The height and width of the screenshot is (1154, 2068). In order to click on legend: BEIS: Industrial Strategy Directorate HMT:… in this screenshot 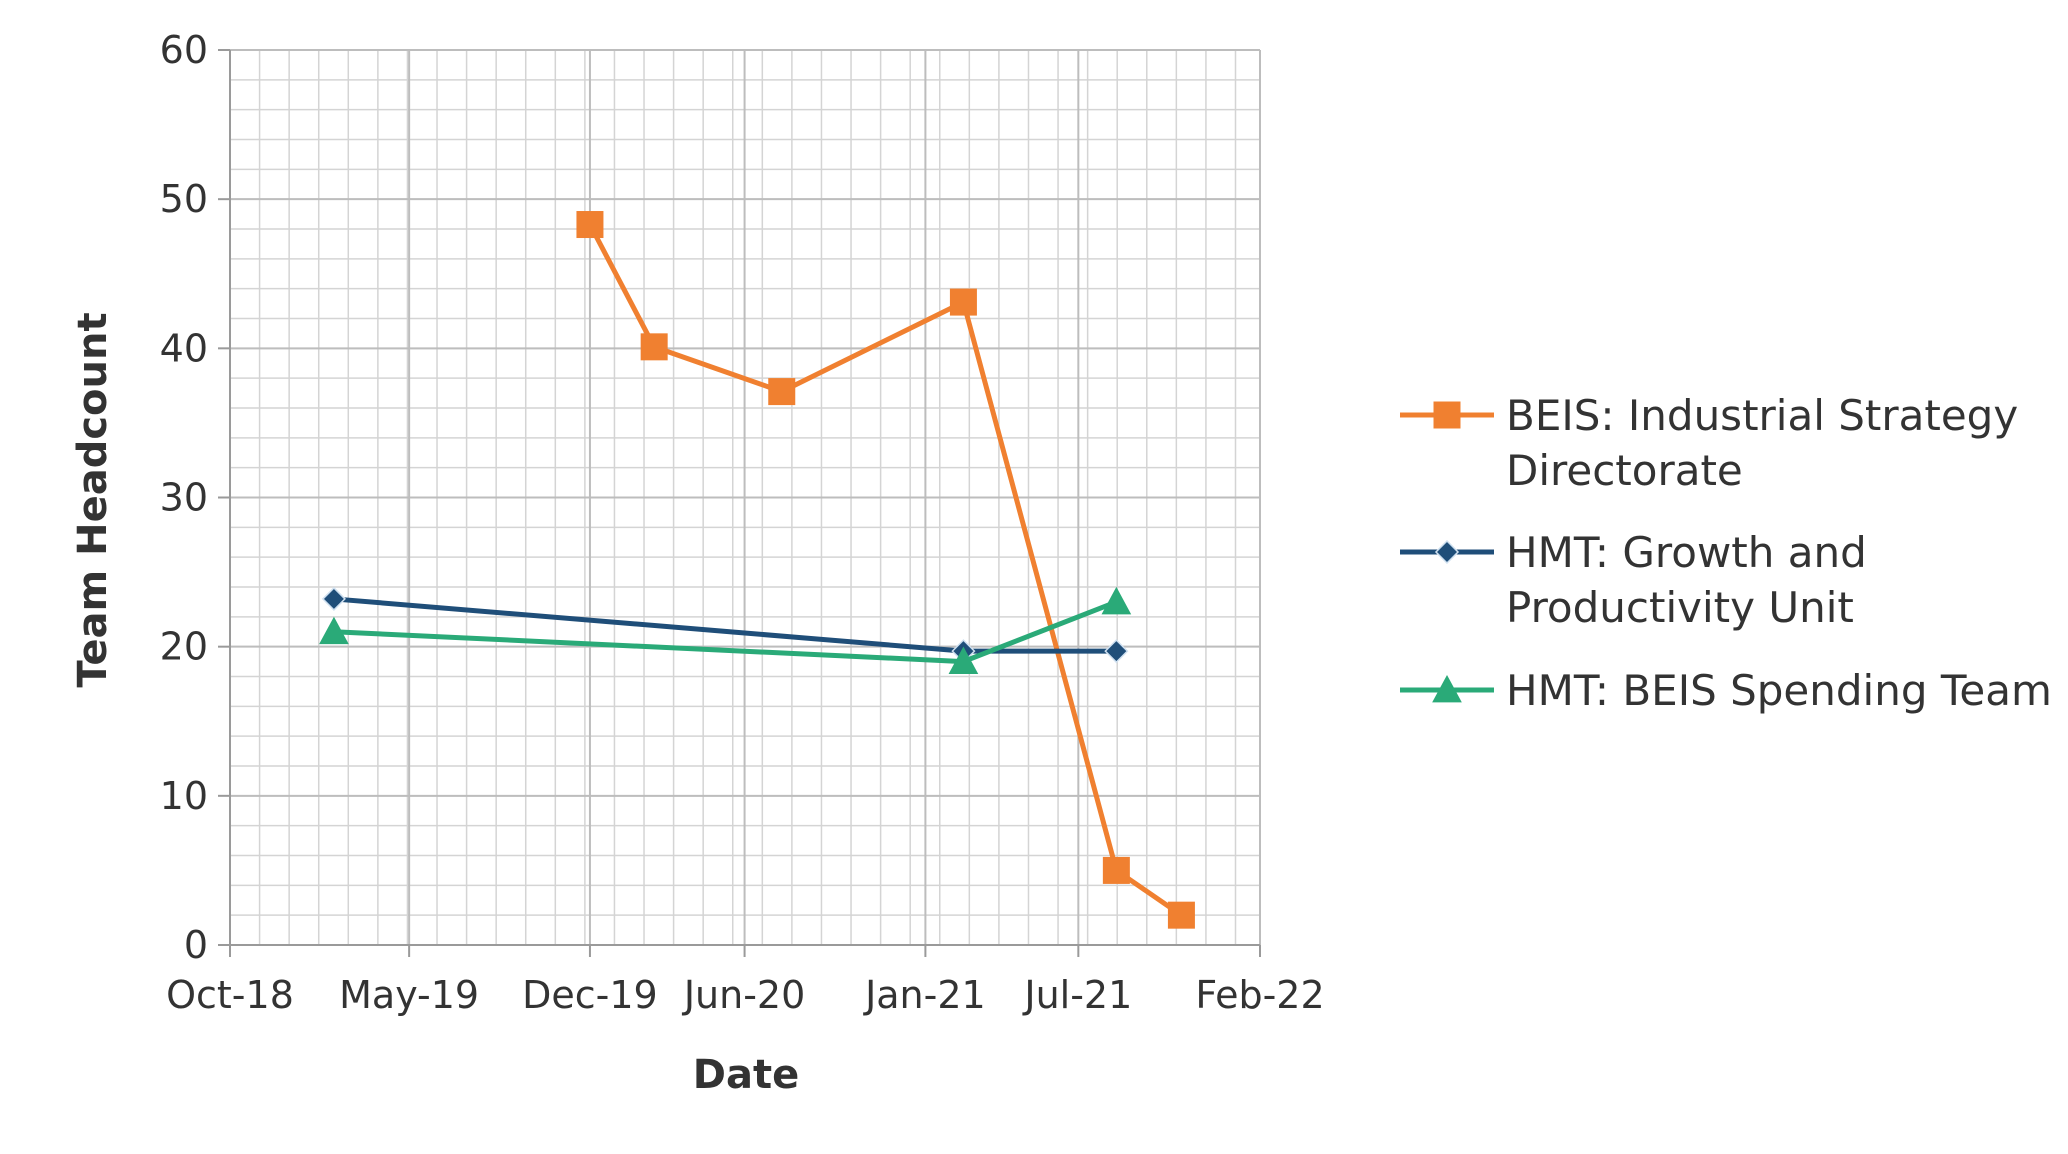, I will do `click(1726, 553)`.